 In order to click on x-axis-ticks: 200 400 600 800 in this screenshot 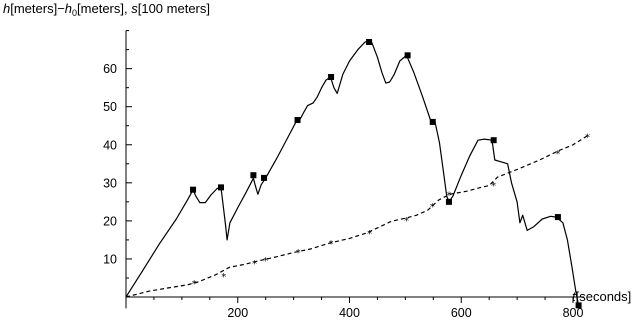, I will do `click(368, 308)`.